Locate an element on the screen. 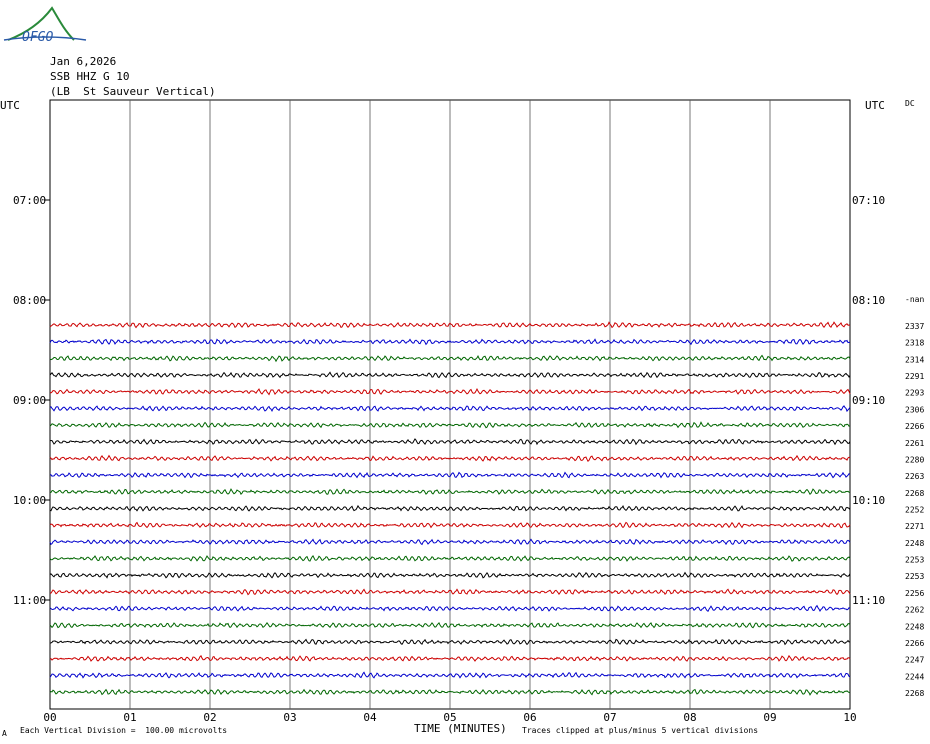 The width and height of the screenshot is (930, 744). dc-label: 2256 is located at coordinates (914, 593).